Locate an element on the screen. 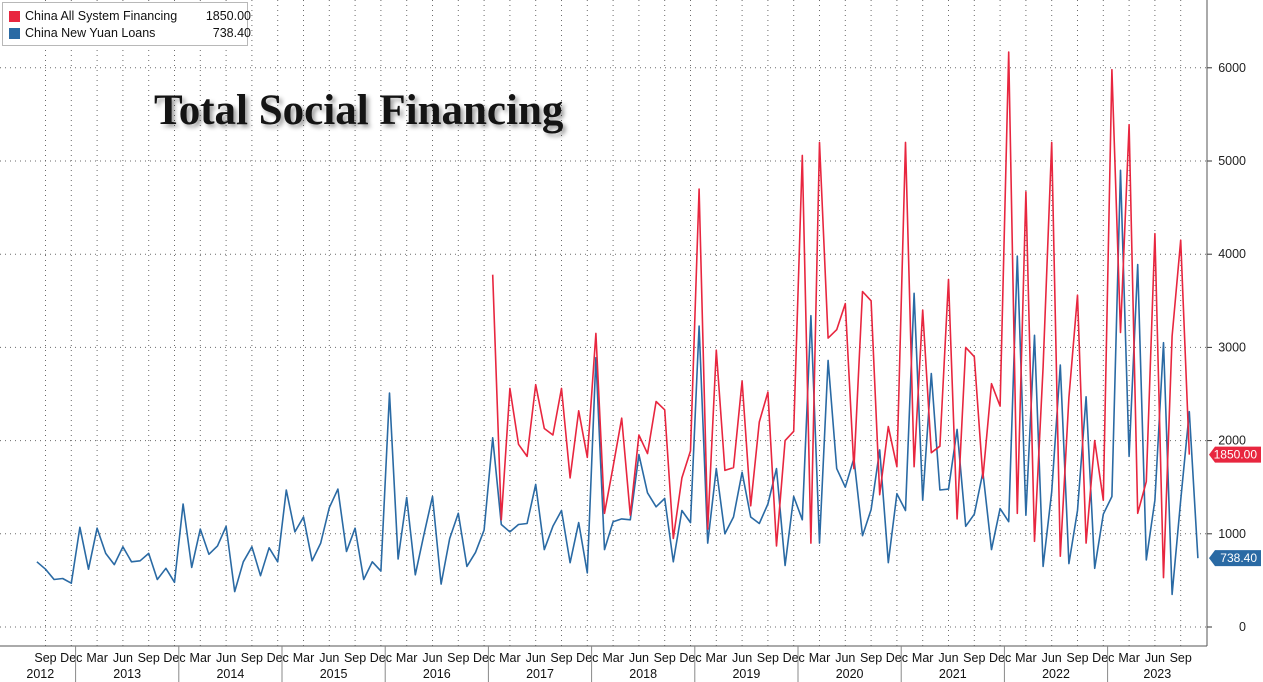  y-tick-label: 5000 is located at coordinates (1232, 161).